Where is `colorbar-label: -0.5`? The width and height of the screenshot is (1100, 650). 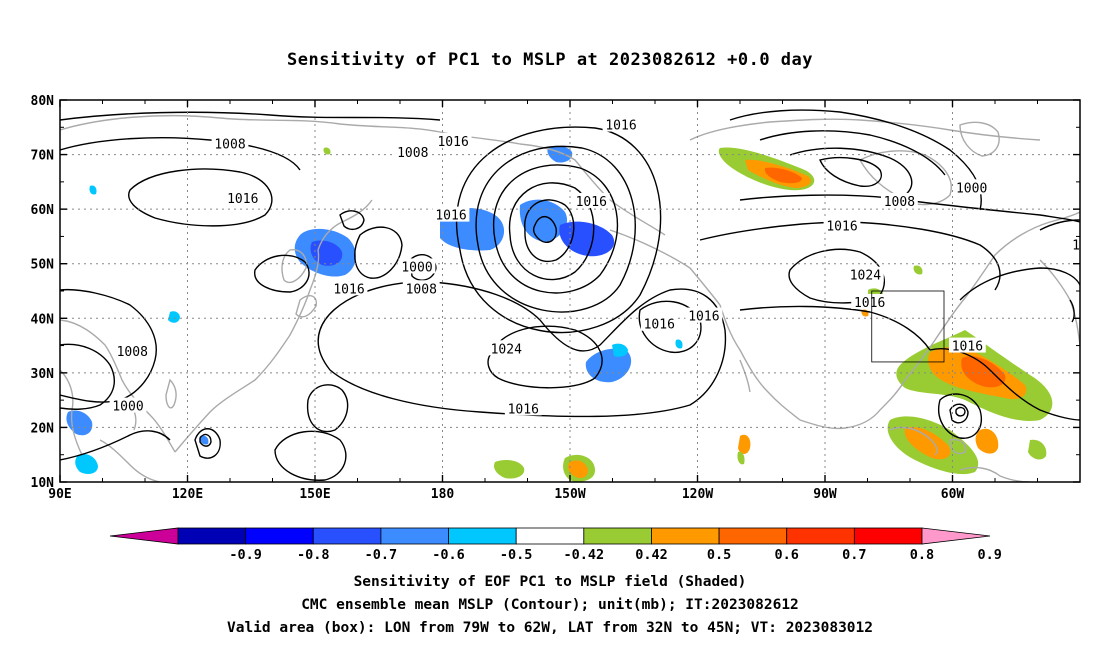
colorbar-label: -0.5 is located at coordinates (516, 555).